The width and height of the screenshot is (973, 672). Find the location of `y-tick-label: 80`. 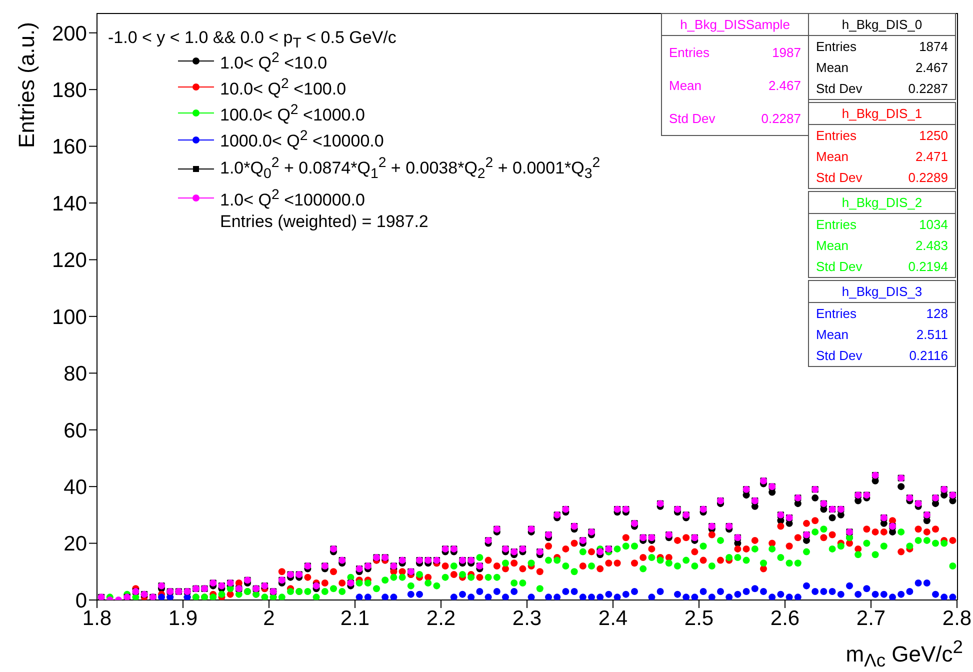

y-tick-label: 80 is located at coordinates (75, 374).